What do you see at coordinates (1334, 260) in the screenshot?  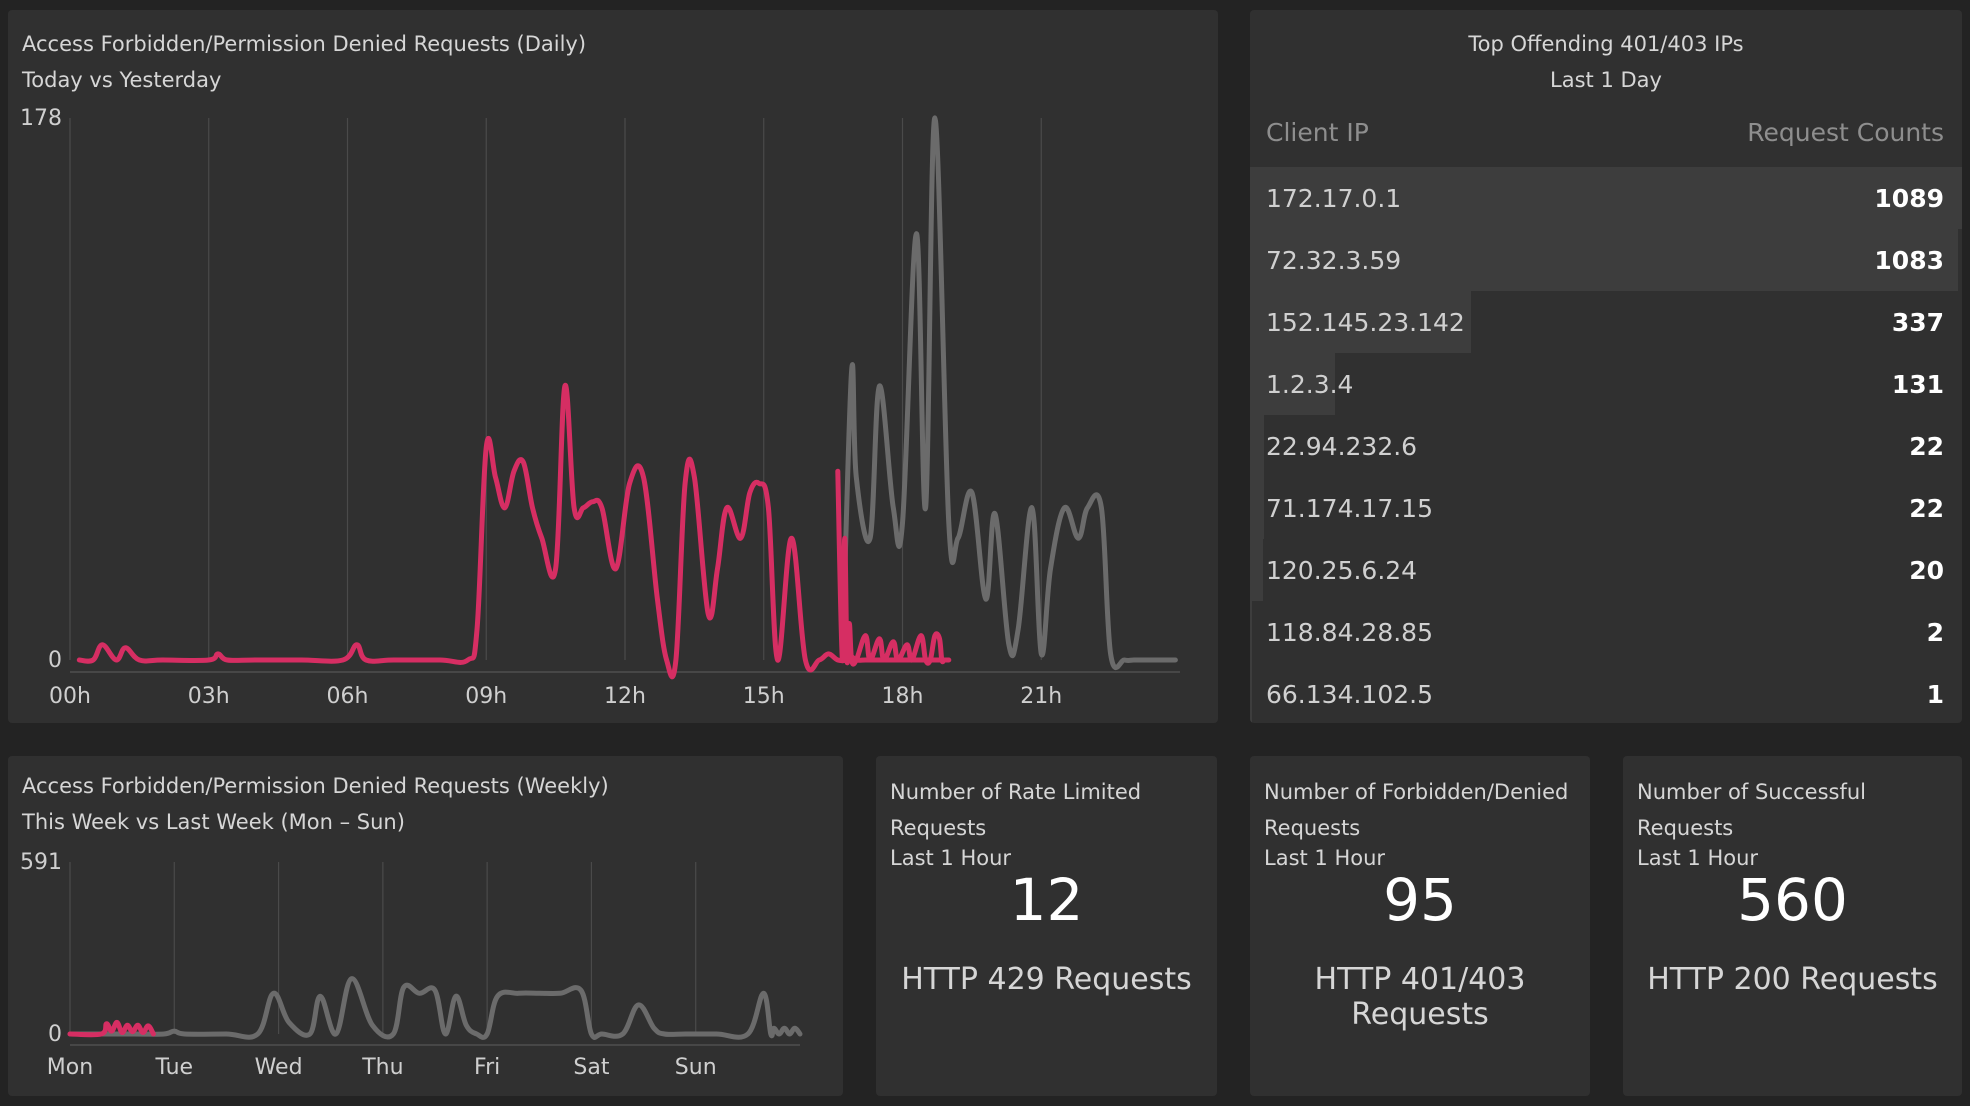 I see `client-ip-cell: 72.32.3.59` at bounding box center [1334, 260].